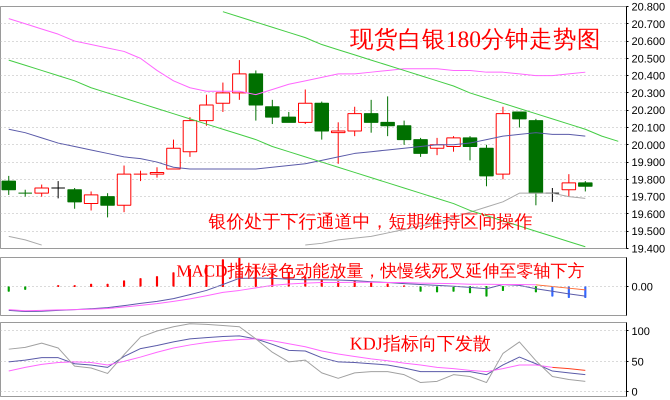  Describe the element at coordinates (642, 288) in the screenshot. I see `ref-line-label: 0.00` at that location.